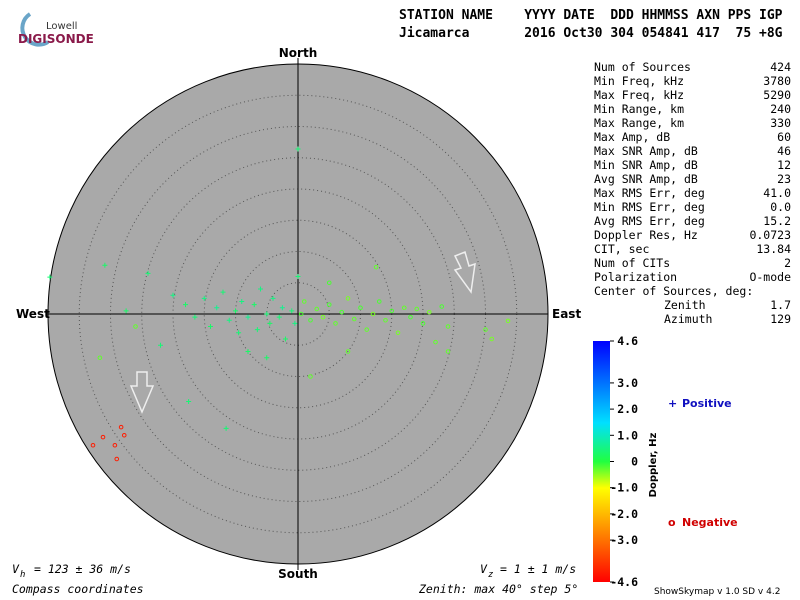 The image size is (800, 600). I want to click on legend-label: Negative, so click(710, 522).